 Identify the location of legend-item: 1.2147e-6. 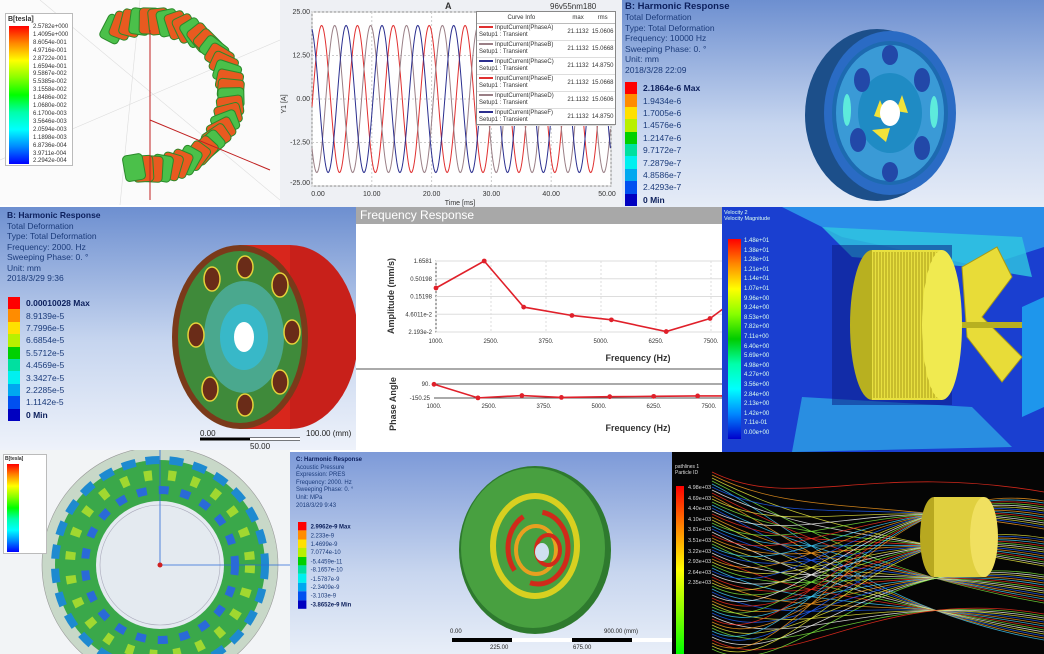
(662, 137).